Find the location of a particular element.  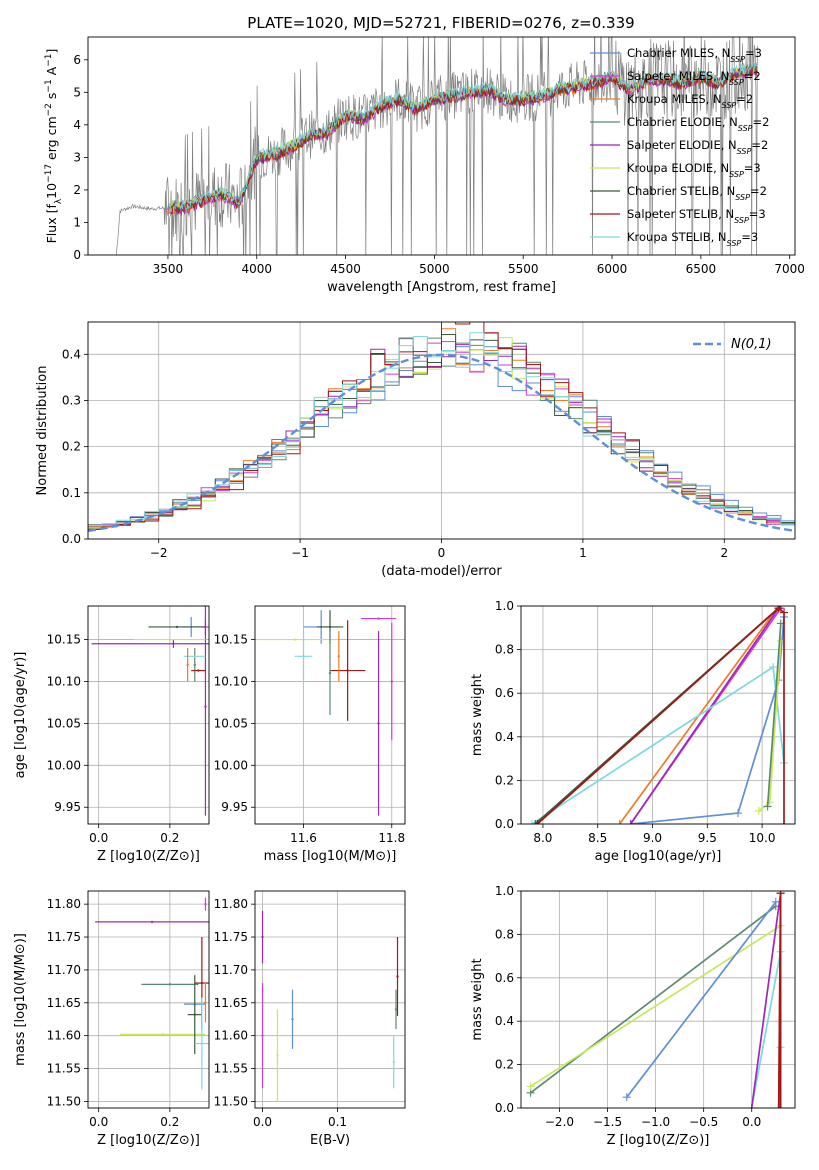

y-tick-label: 1 is located at coordinates (77, 222).